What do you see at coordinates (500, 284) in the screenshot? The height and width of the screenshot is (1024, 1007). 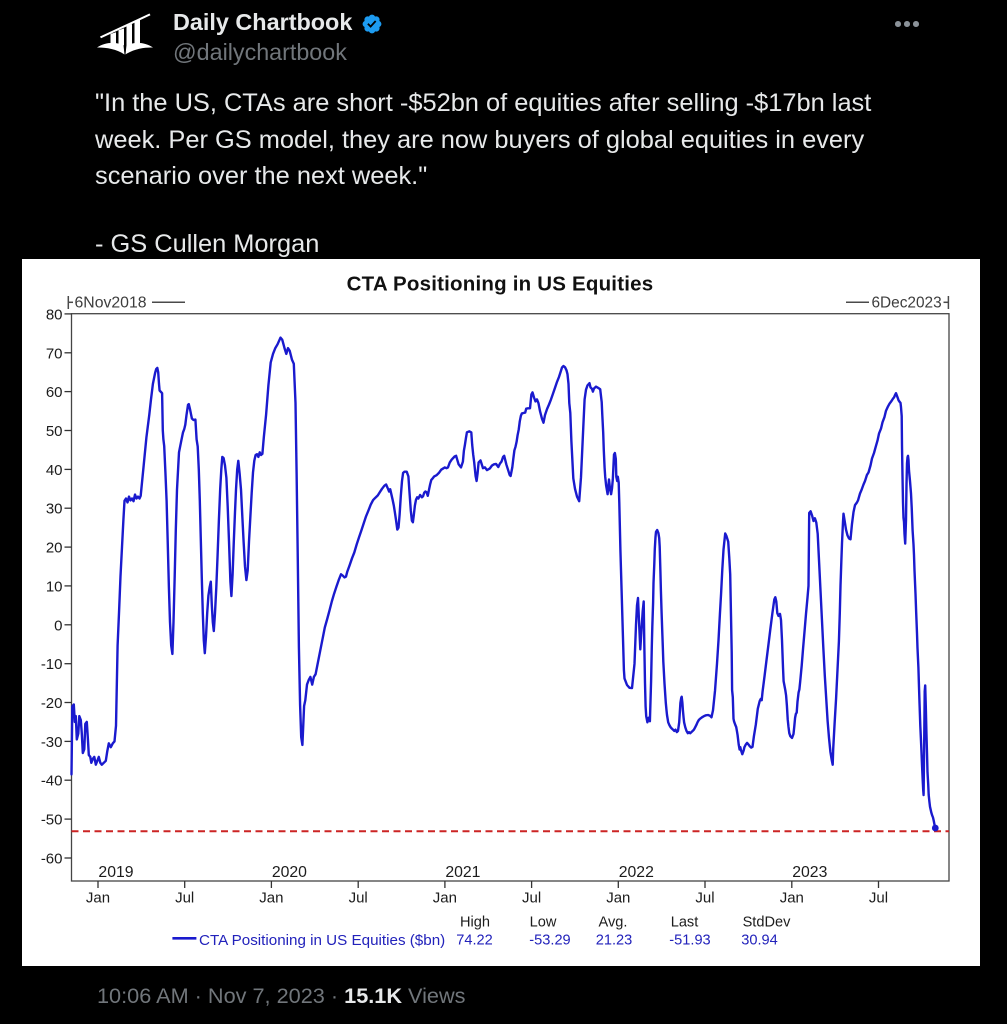 I see `svg-text: CTA Positioning in US Equities` at bounding box center [500, 284].